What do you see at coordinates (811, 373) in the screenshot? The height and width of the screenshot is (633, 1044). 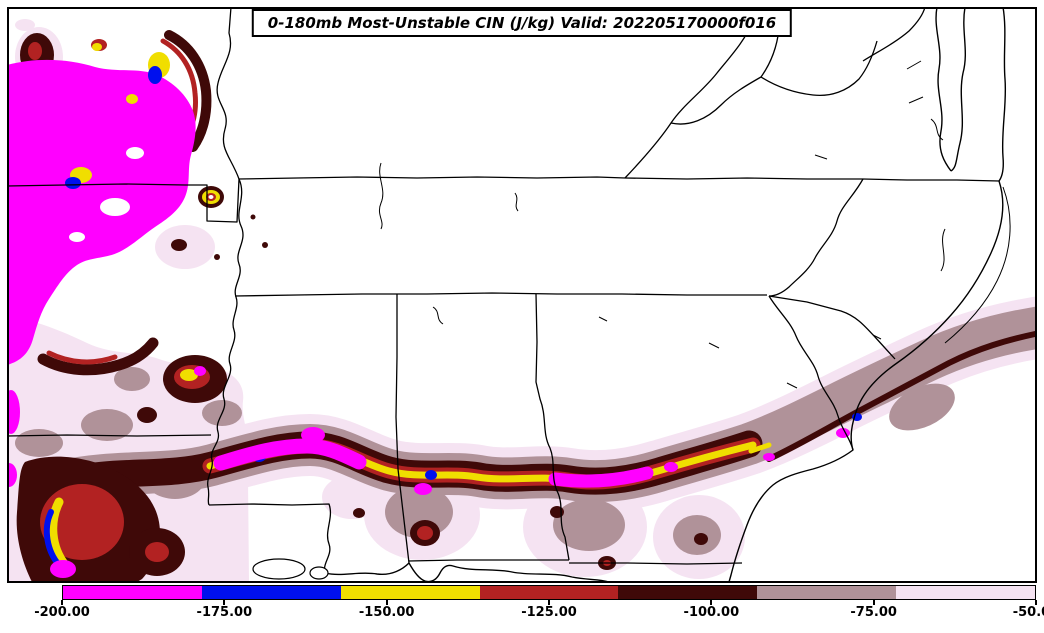 I see `border-georgia-southcarolina` at bounding box center [811, 373].